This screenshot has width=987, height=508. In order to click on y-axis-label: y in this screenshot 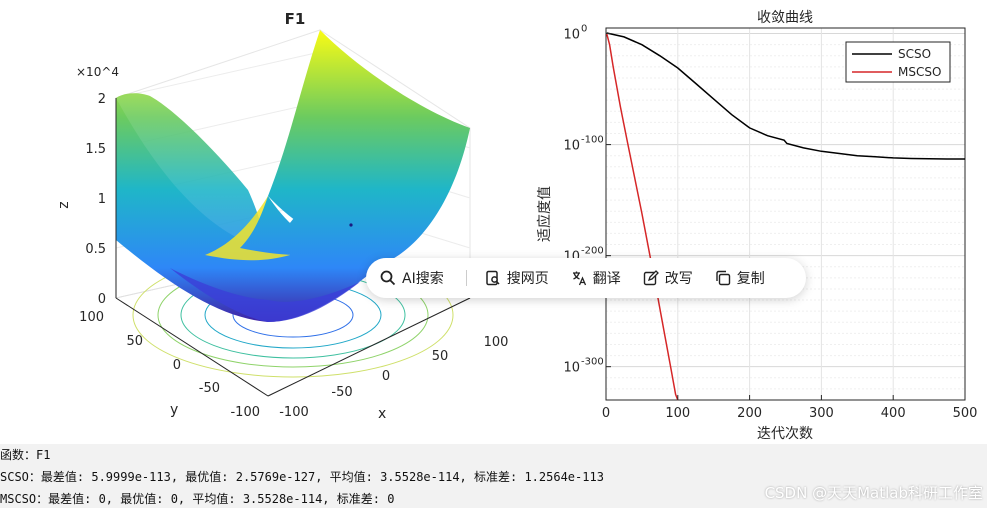, I will do `click(174, 410)`.